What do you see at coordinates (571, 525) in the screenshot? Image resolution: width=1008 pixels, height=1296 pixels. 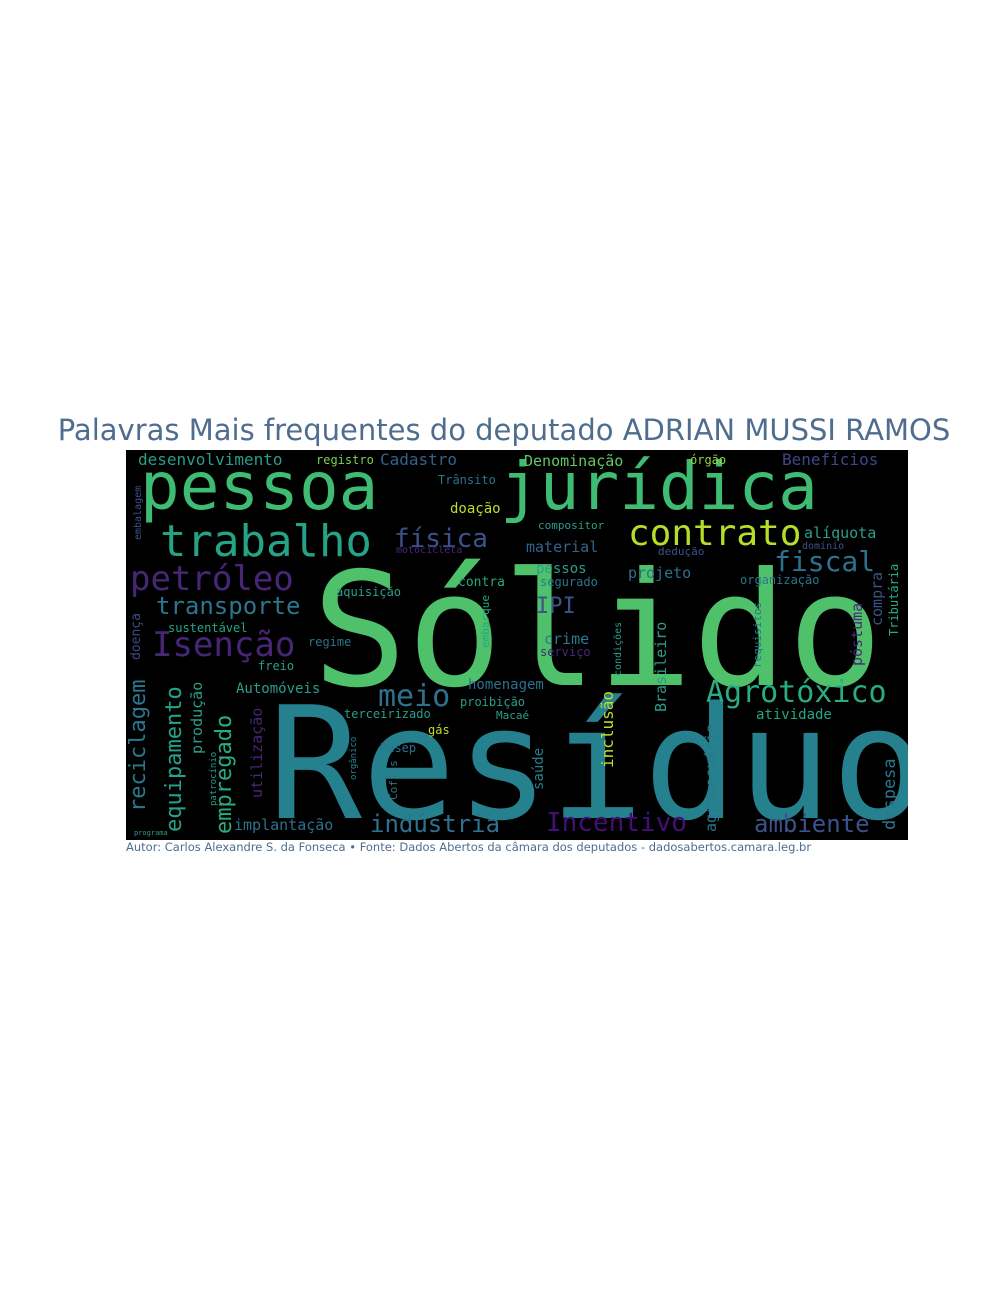 I see `cloud-word: compositor` at bounding box center [571, 525].